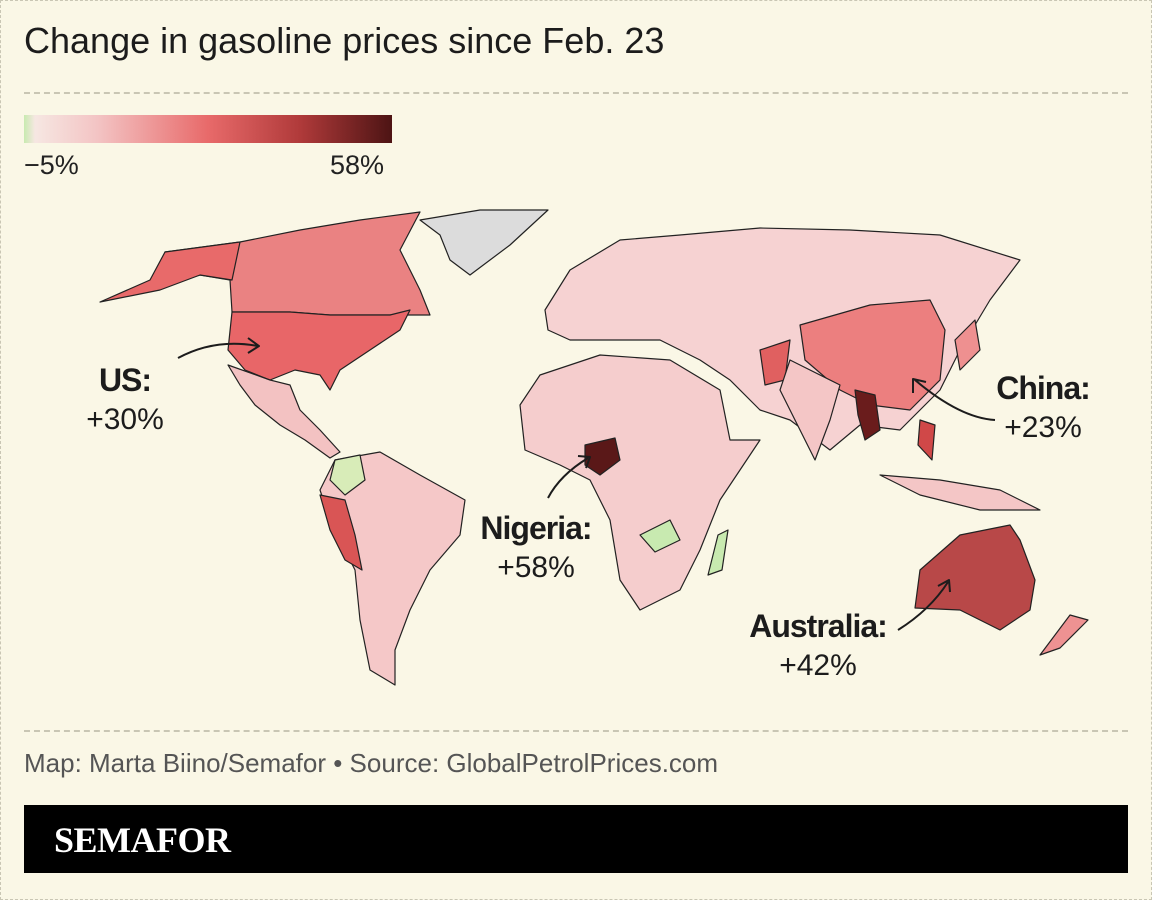 This screenshot has height=900, width=1152. What do you see at coordinates (218, 348) in the screenshot?
I see `arrow-us` at bounding box center [218, 348].